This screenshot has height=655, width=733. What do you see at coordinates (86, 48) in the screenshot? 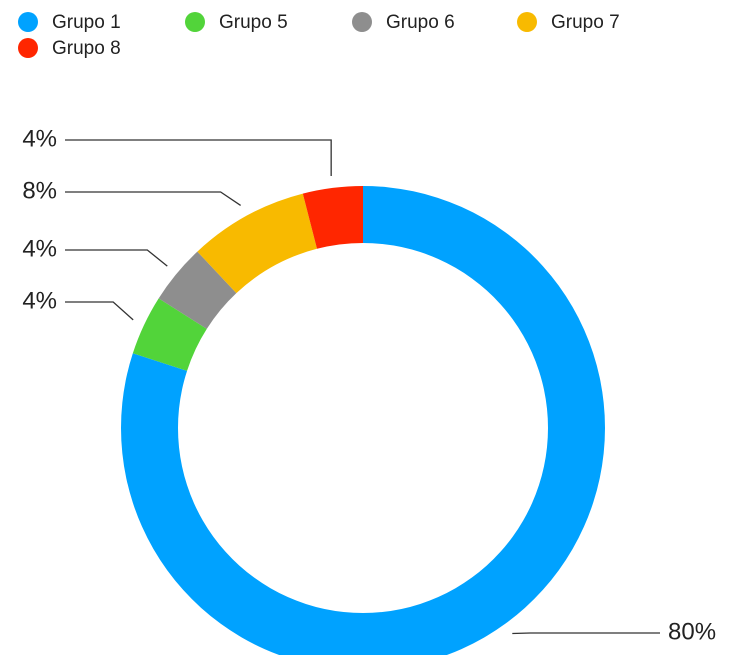
I see `legend-label: Grupo 8` at bounding box center [86, 48].